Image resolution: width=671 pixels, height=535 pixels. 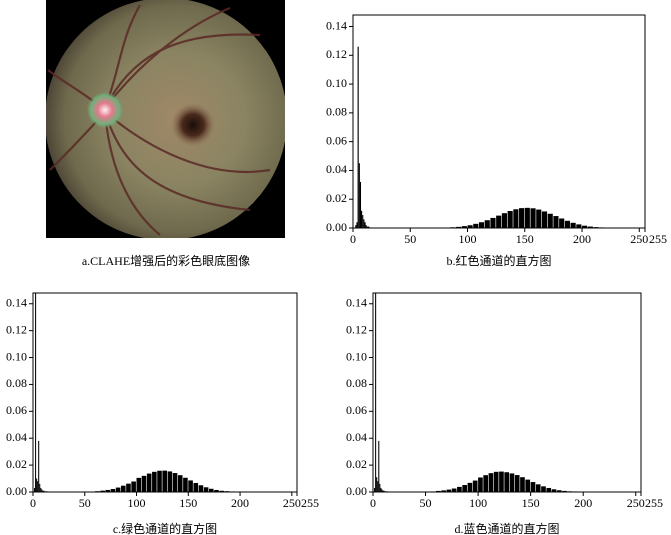 I want to click on x-tick-label: 100, so click(x=137, y=503).